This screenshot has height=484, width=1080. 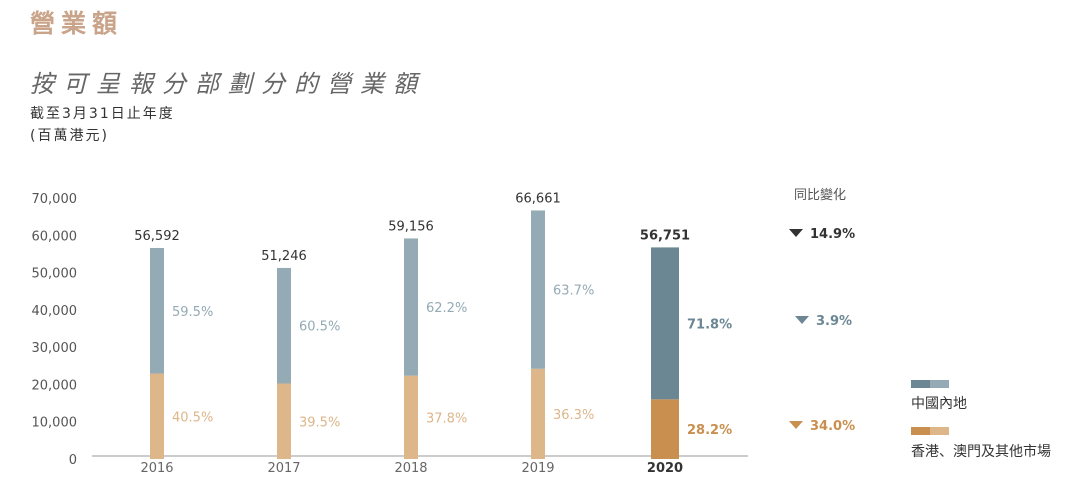 I want to click on bar-mainland-2020, so click(x=665, y=323).